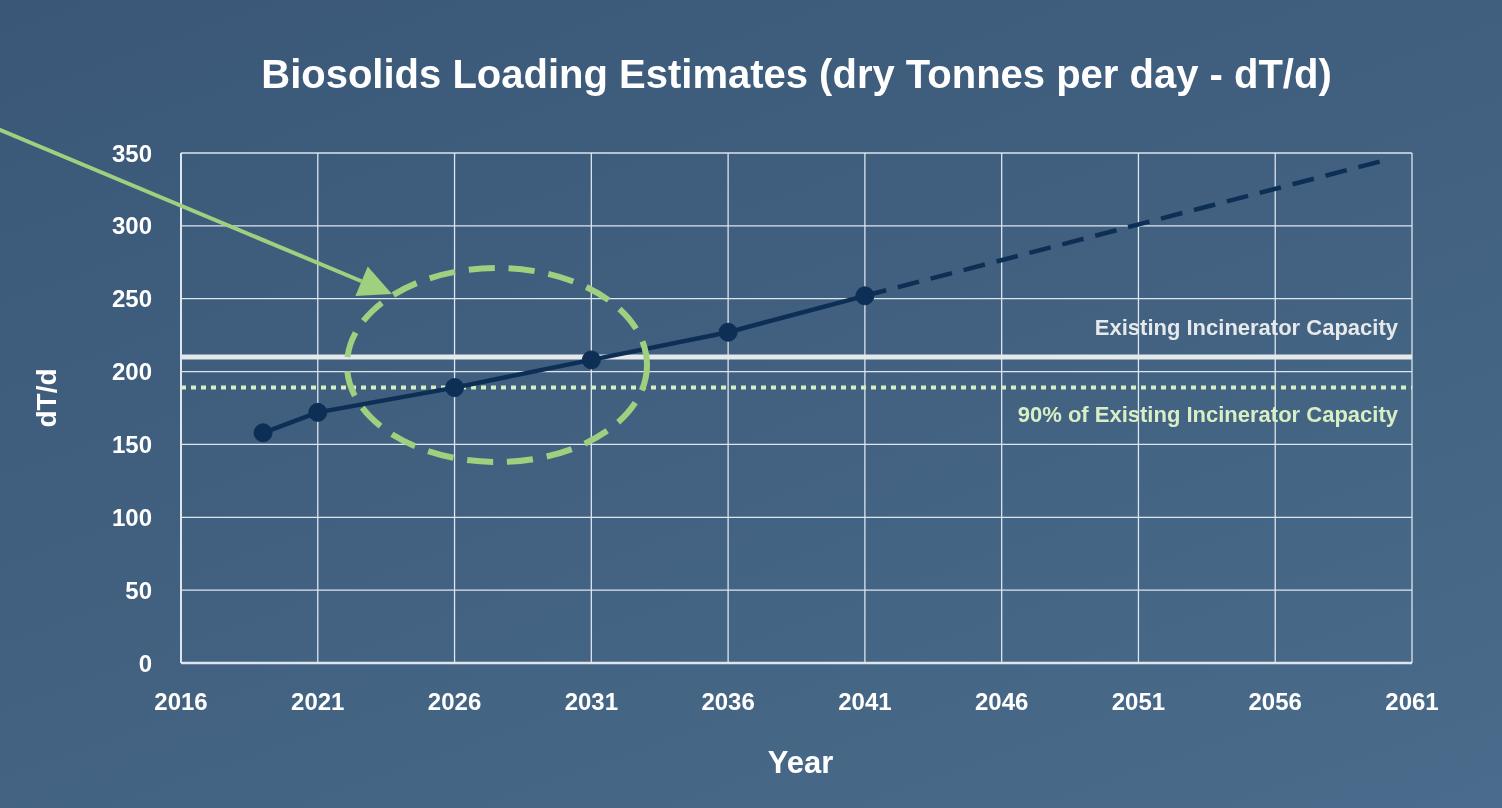  I want to click on x-tick-label: 2056, so click(1275, 702).